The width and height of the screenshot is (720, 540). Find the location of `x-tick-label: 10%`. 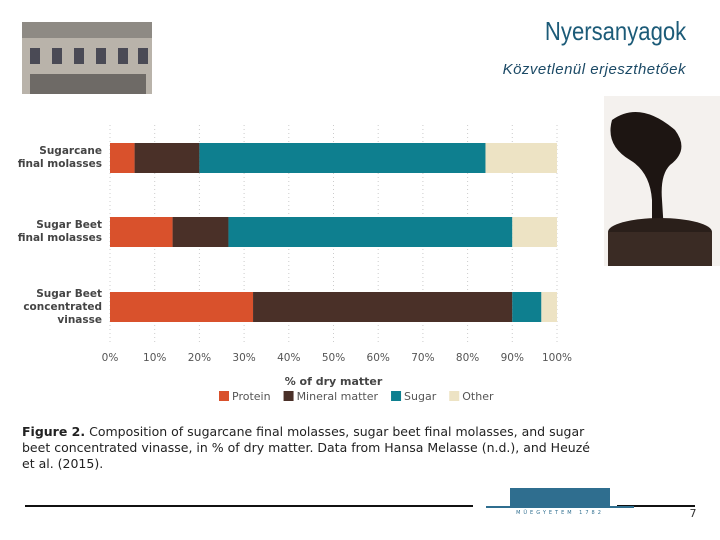

x-tick-label: 10% is located at coordinates (154, 358).